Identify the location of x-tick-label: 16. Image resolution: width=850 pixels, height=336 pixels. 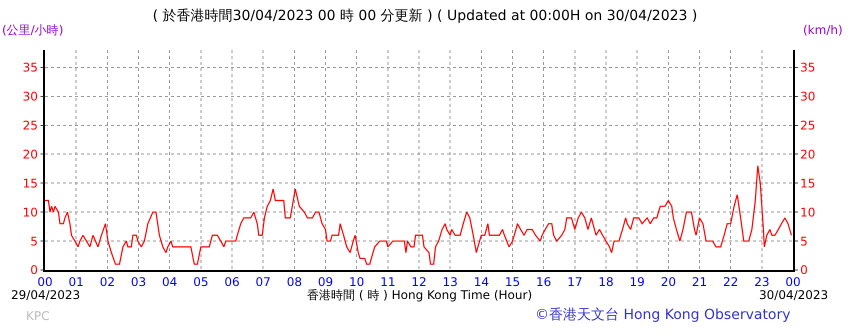
(544, 282).